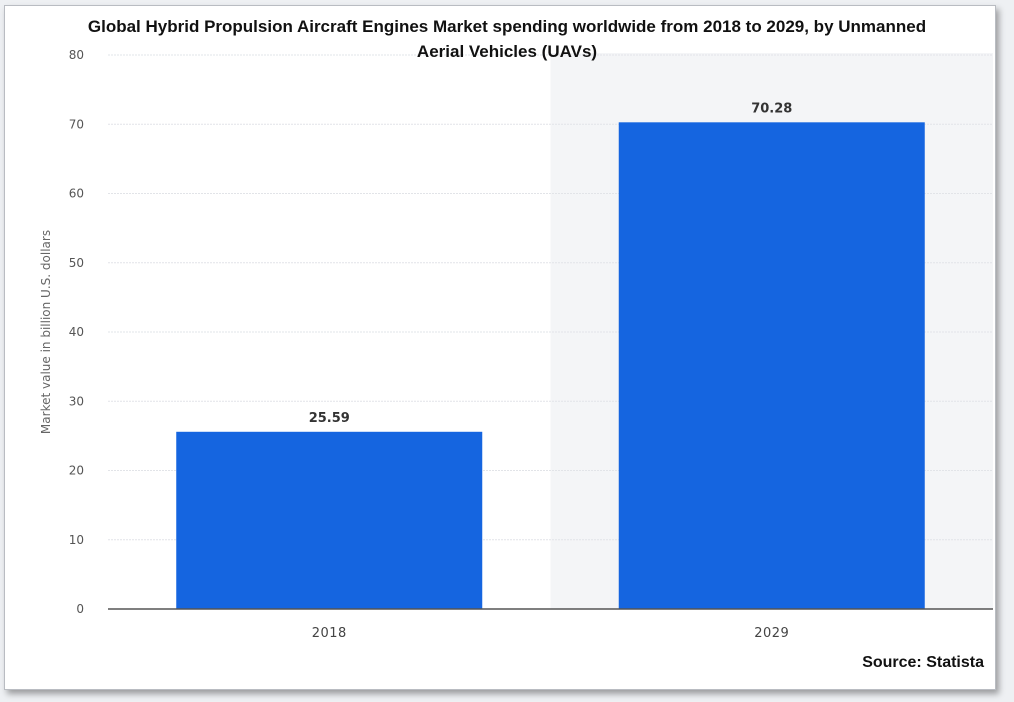 The image size is (1014, 702). Describe the element at coordinates (76, 332) in the screenshot. I see `y-tick-label: 40` at that location.